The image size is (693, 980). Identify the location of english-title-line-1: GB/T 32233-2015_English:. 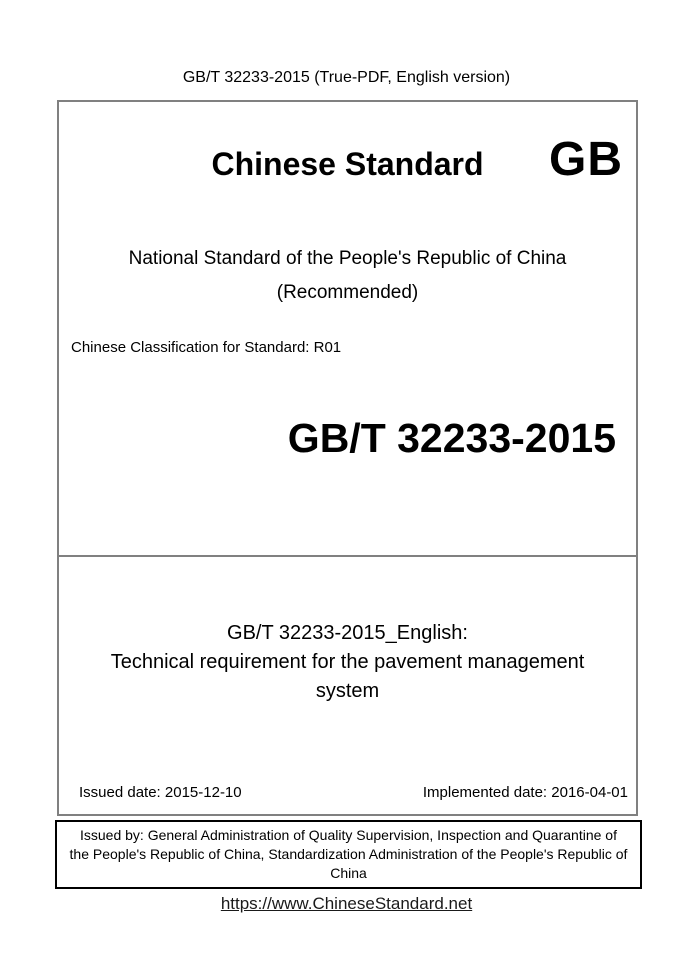
(347, 633).